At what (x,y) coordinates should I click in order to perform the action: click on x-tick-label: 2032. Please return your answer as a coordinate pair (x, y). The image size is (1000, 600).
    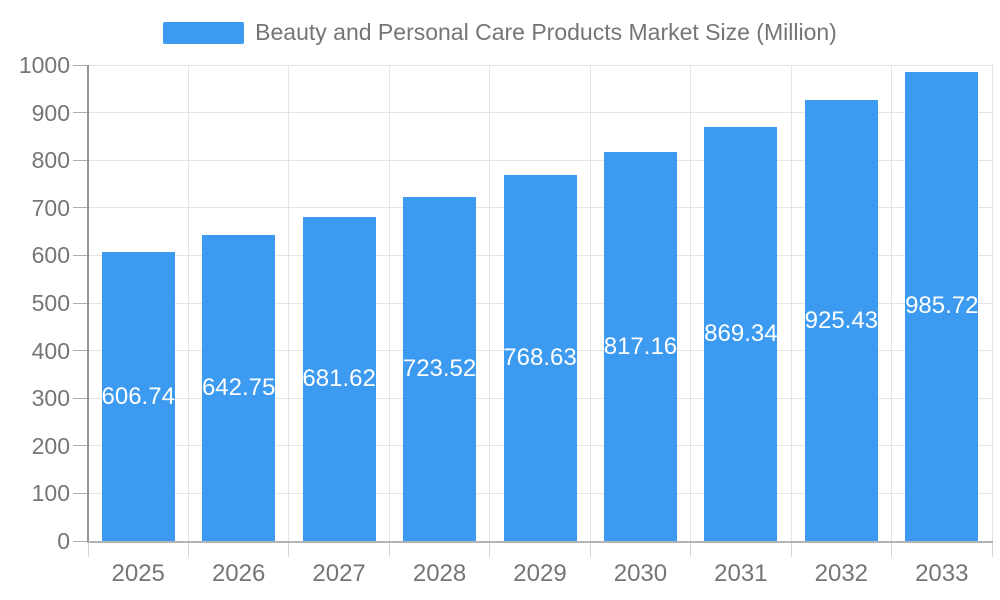
    Looking at the image, I should click on (841, 573).